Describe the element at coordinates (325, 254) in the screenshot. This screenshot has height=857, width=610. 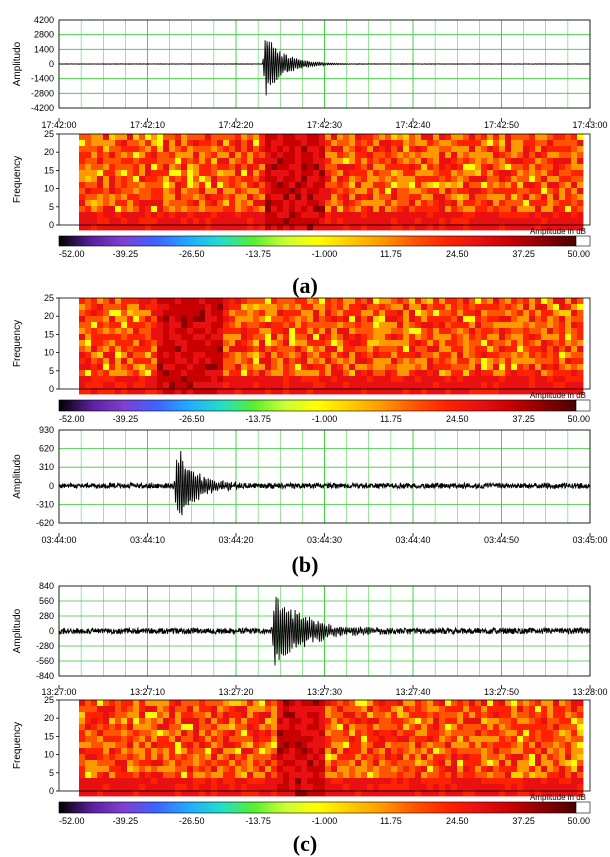
I see `colorbar-tick-label: -1.000` at that location.